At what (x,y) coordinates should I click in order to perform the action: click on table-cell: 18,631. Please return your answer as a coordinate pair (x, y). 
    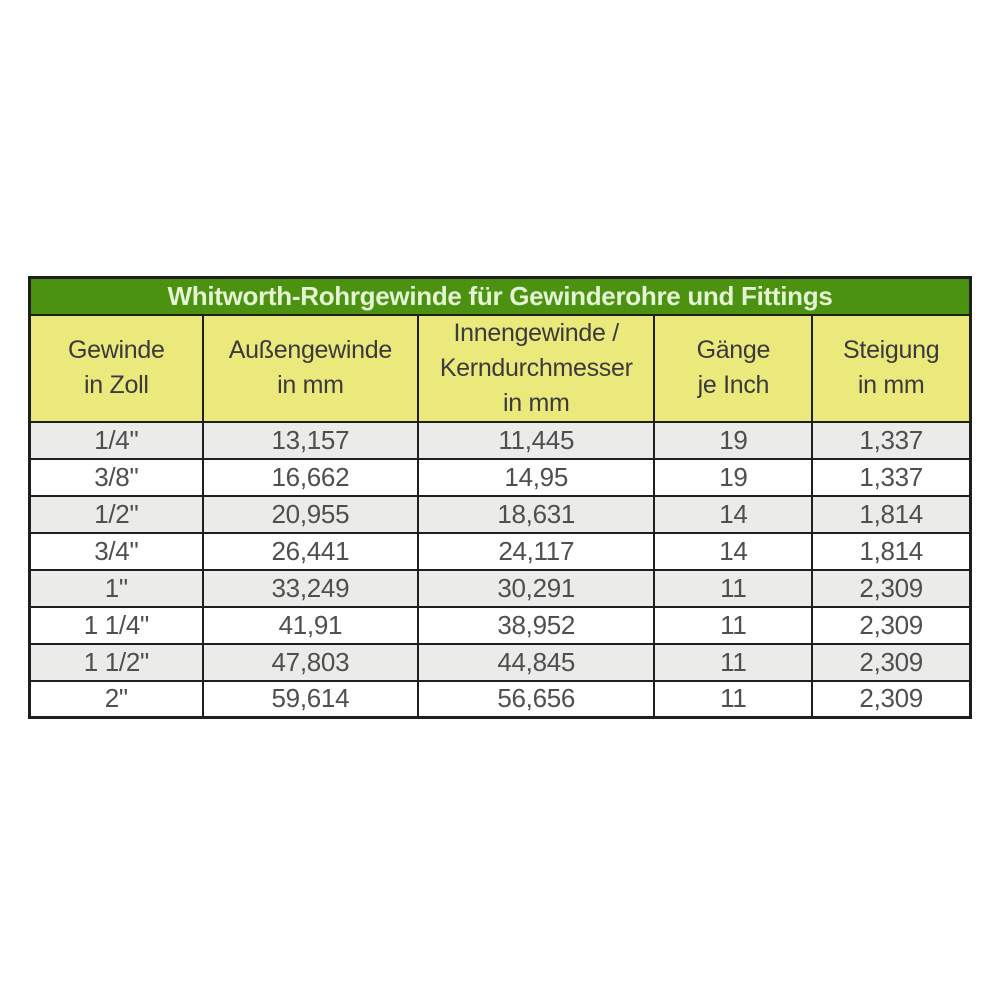
    Looking at the image, I should click on (536, 514).